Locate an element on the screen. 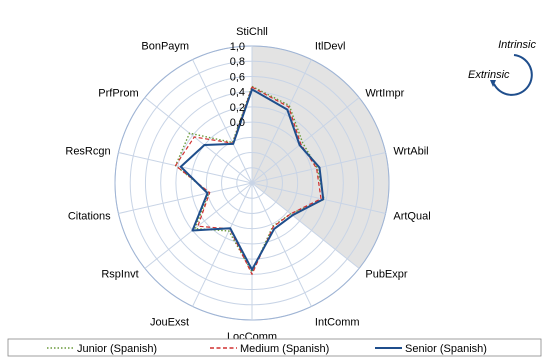 Image resolution: width=551 pixels, height=358 pixels. spoke-resrcgn is located at coordinates (185, 168).